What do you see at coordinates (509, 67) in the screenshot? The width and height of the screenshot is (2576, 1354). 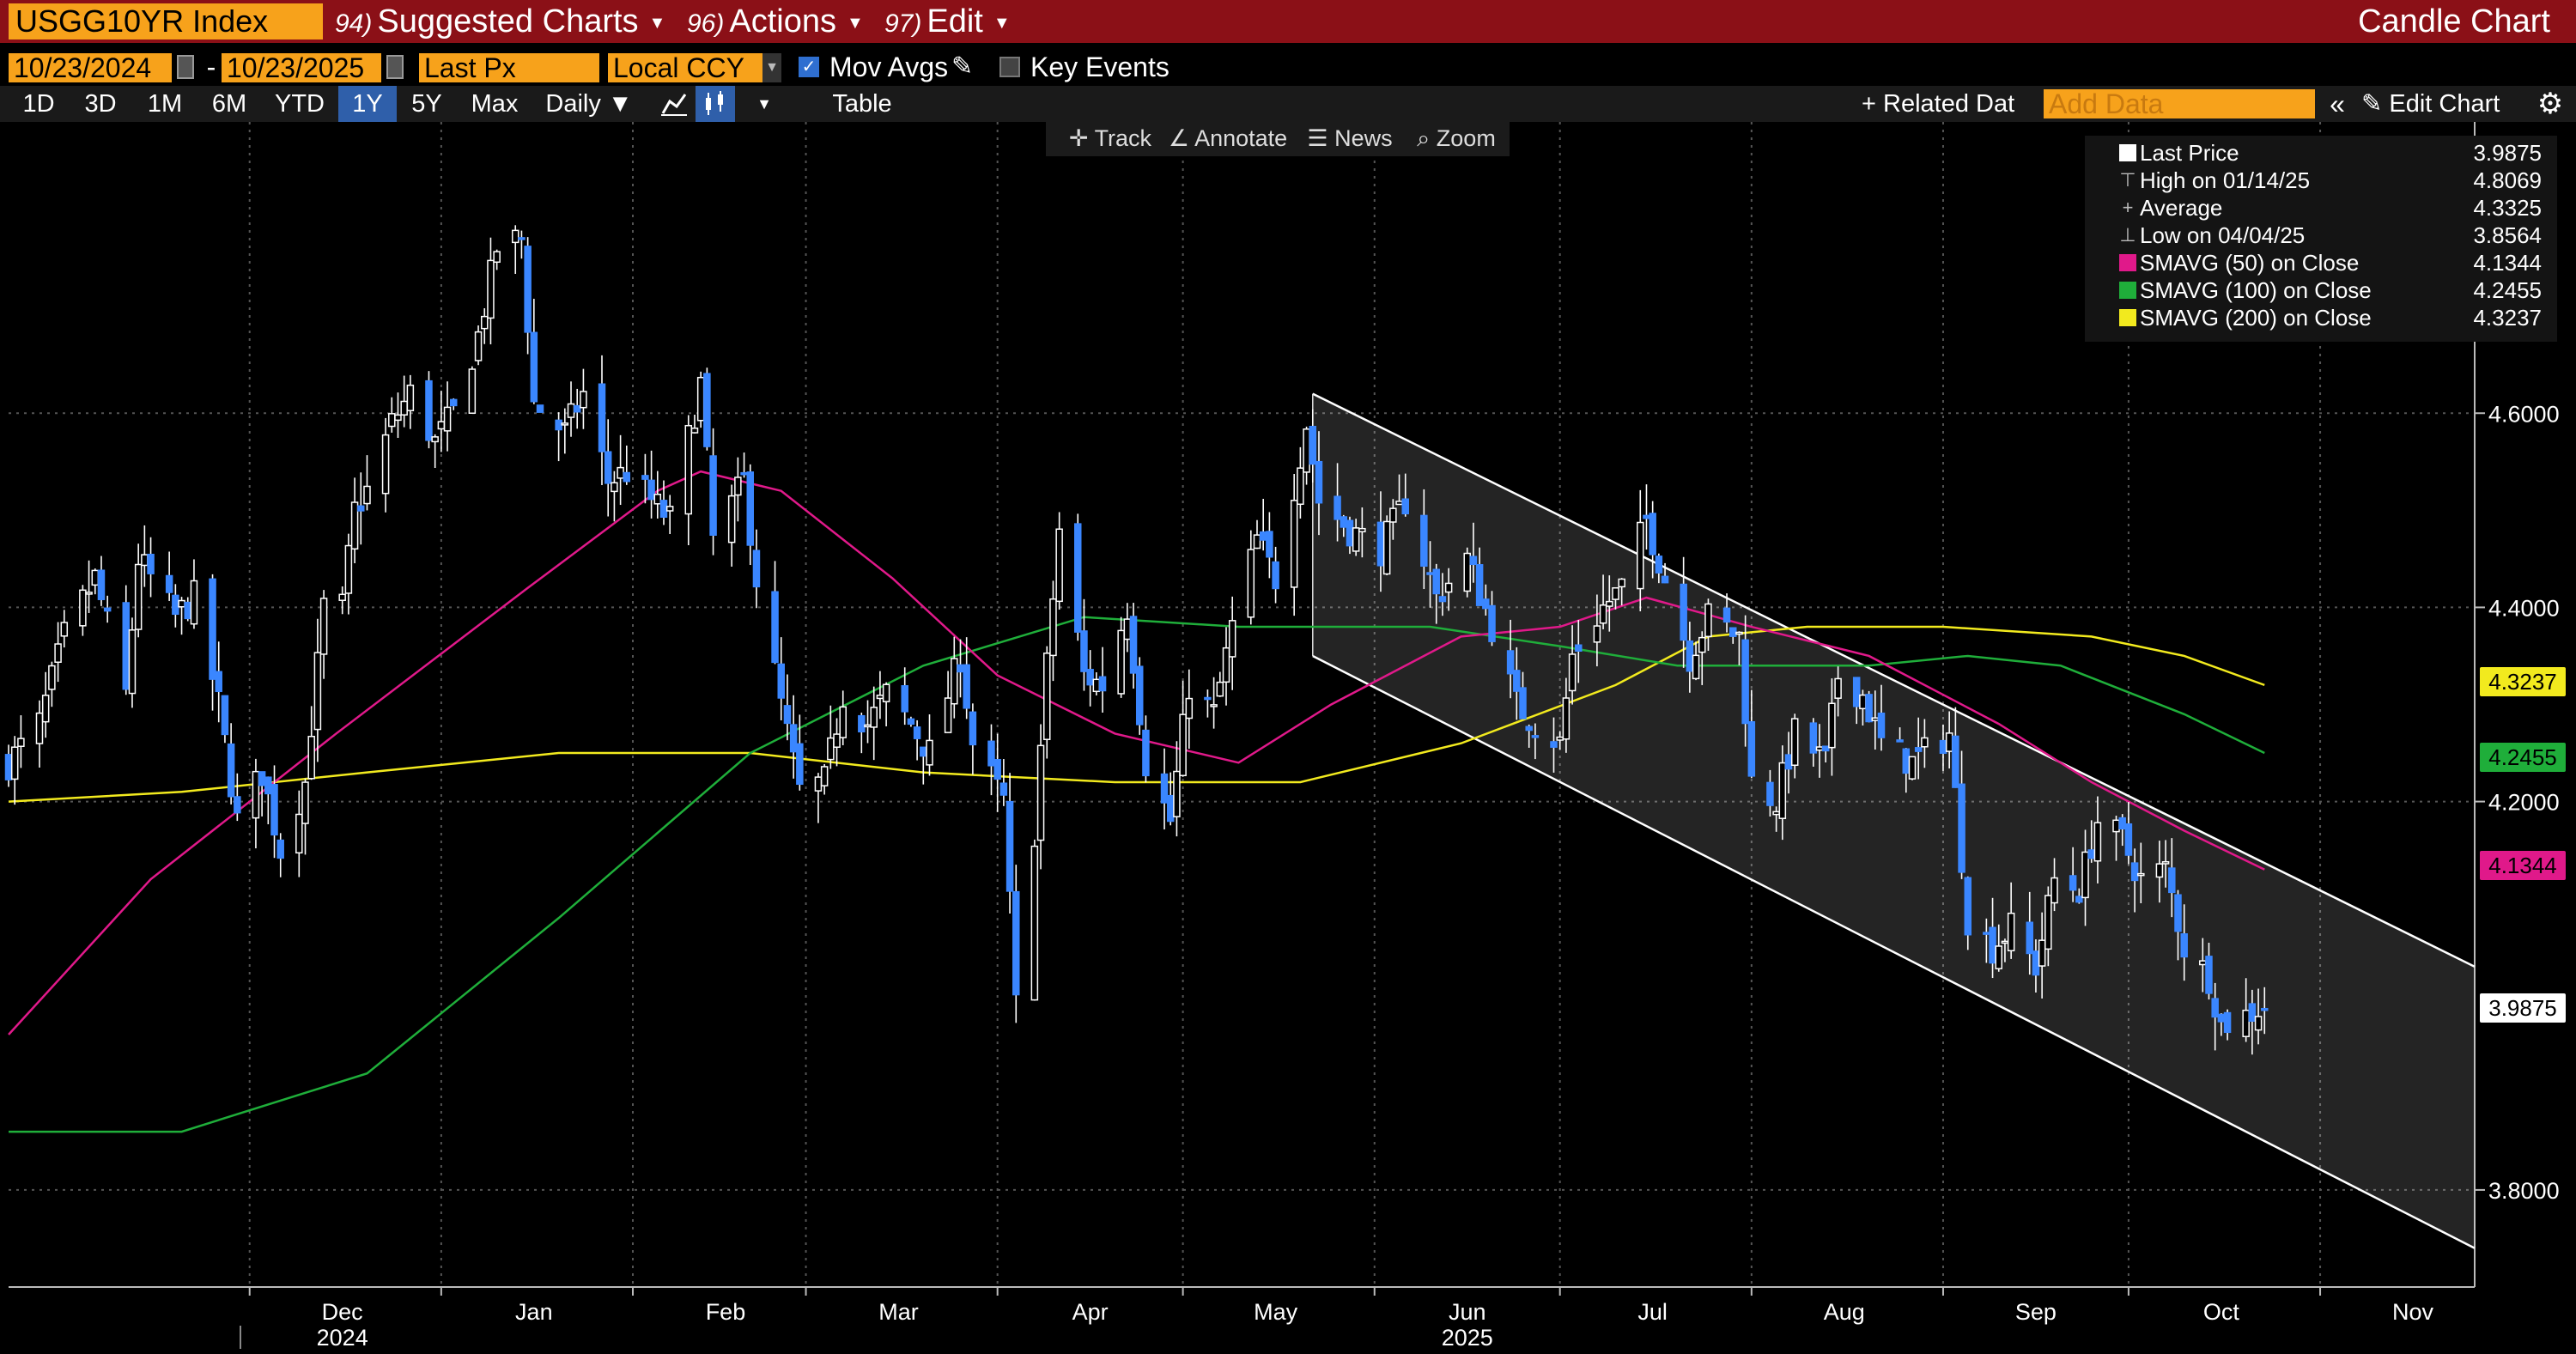 I see `field-selector: Last Px` at bounding box center [509, 67].